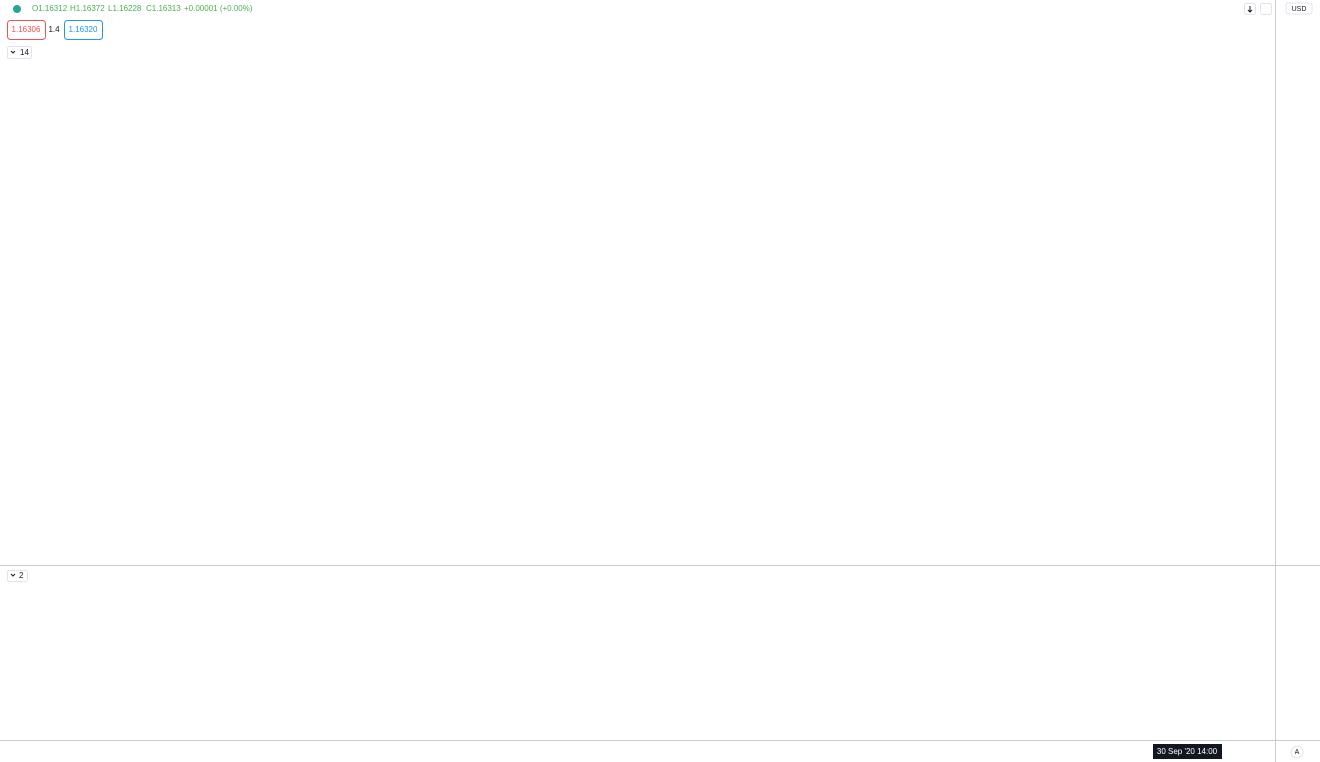 This screenshot has width=1320, height=762. Describe the element at coordinates (24, 52) in the screenshot. I see `indicator-label: 14` at that location.